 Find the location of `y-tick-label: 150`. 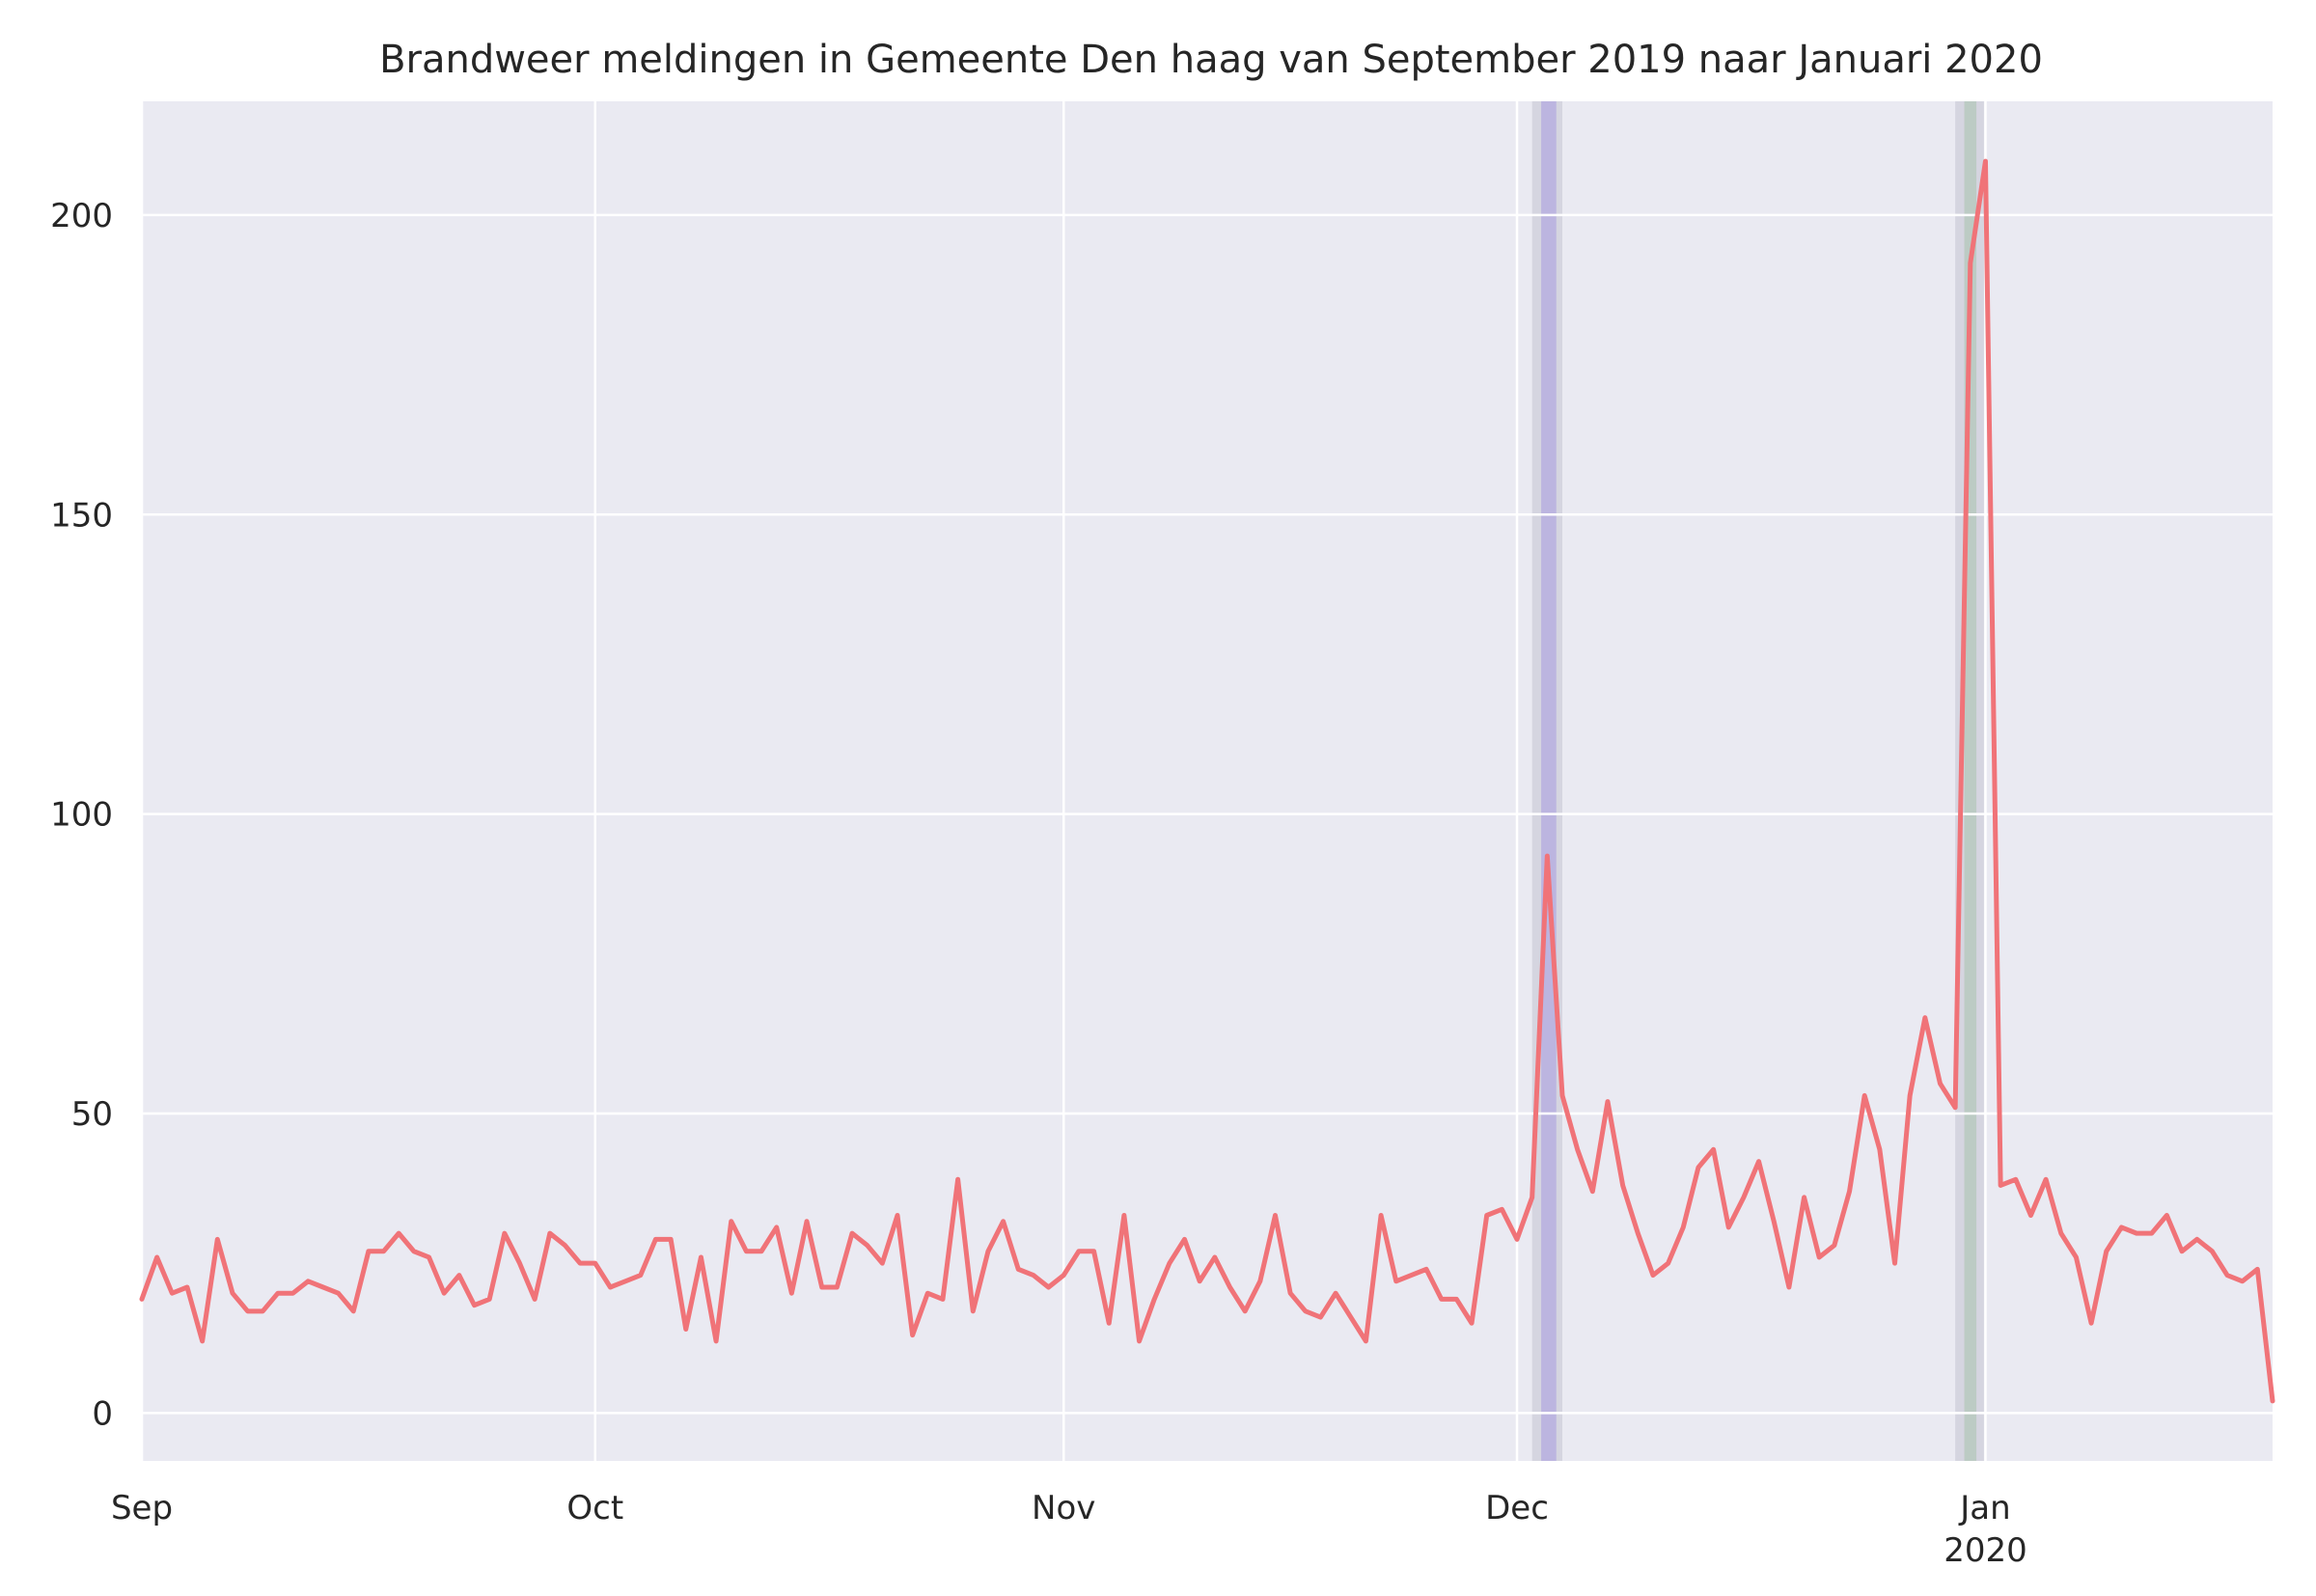

y-tick-label: 150 is located at coordinates (81, 515).